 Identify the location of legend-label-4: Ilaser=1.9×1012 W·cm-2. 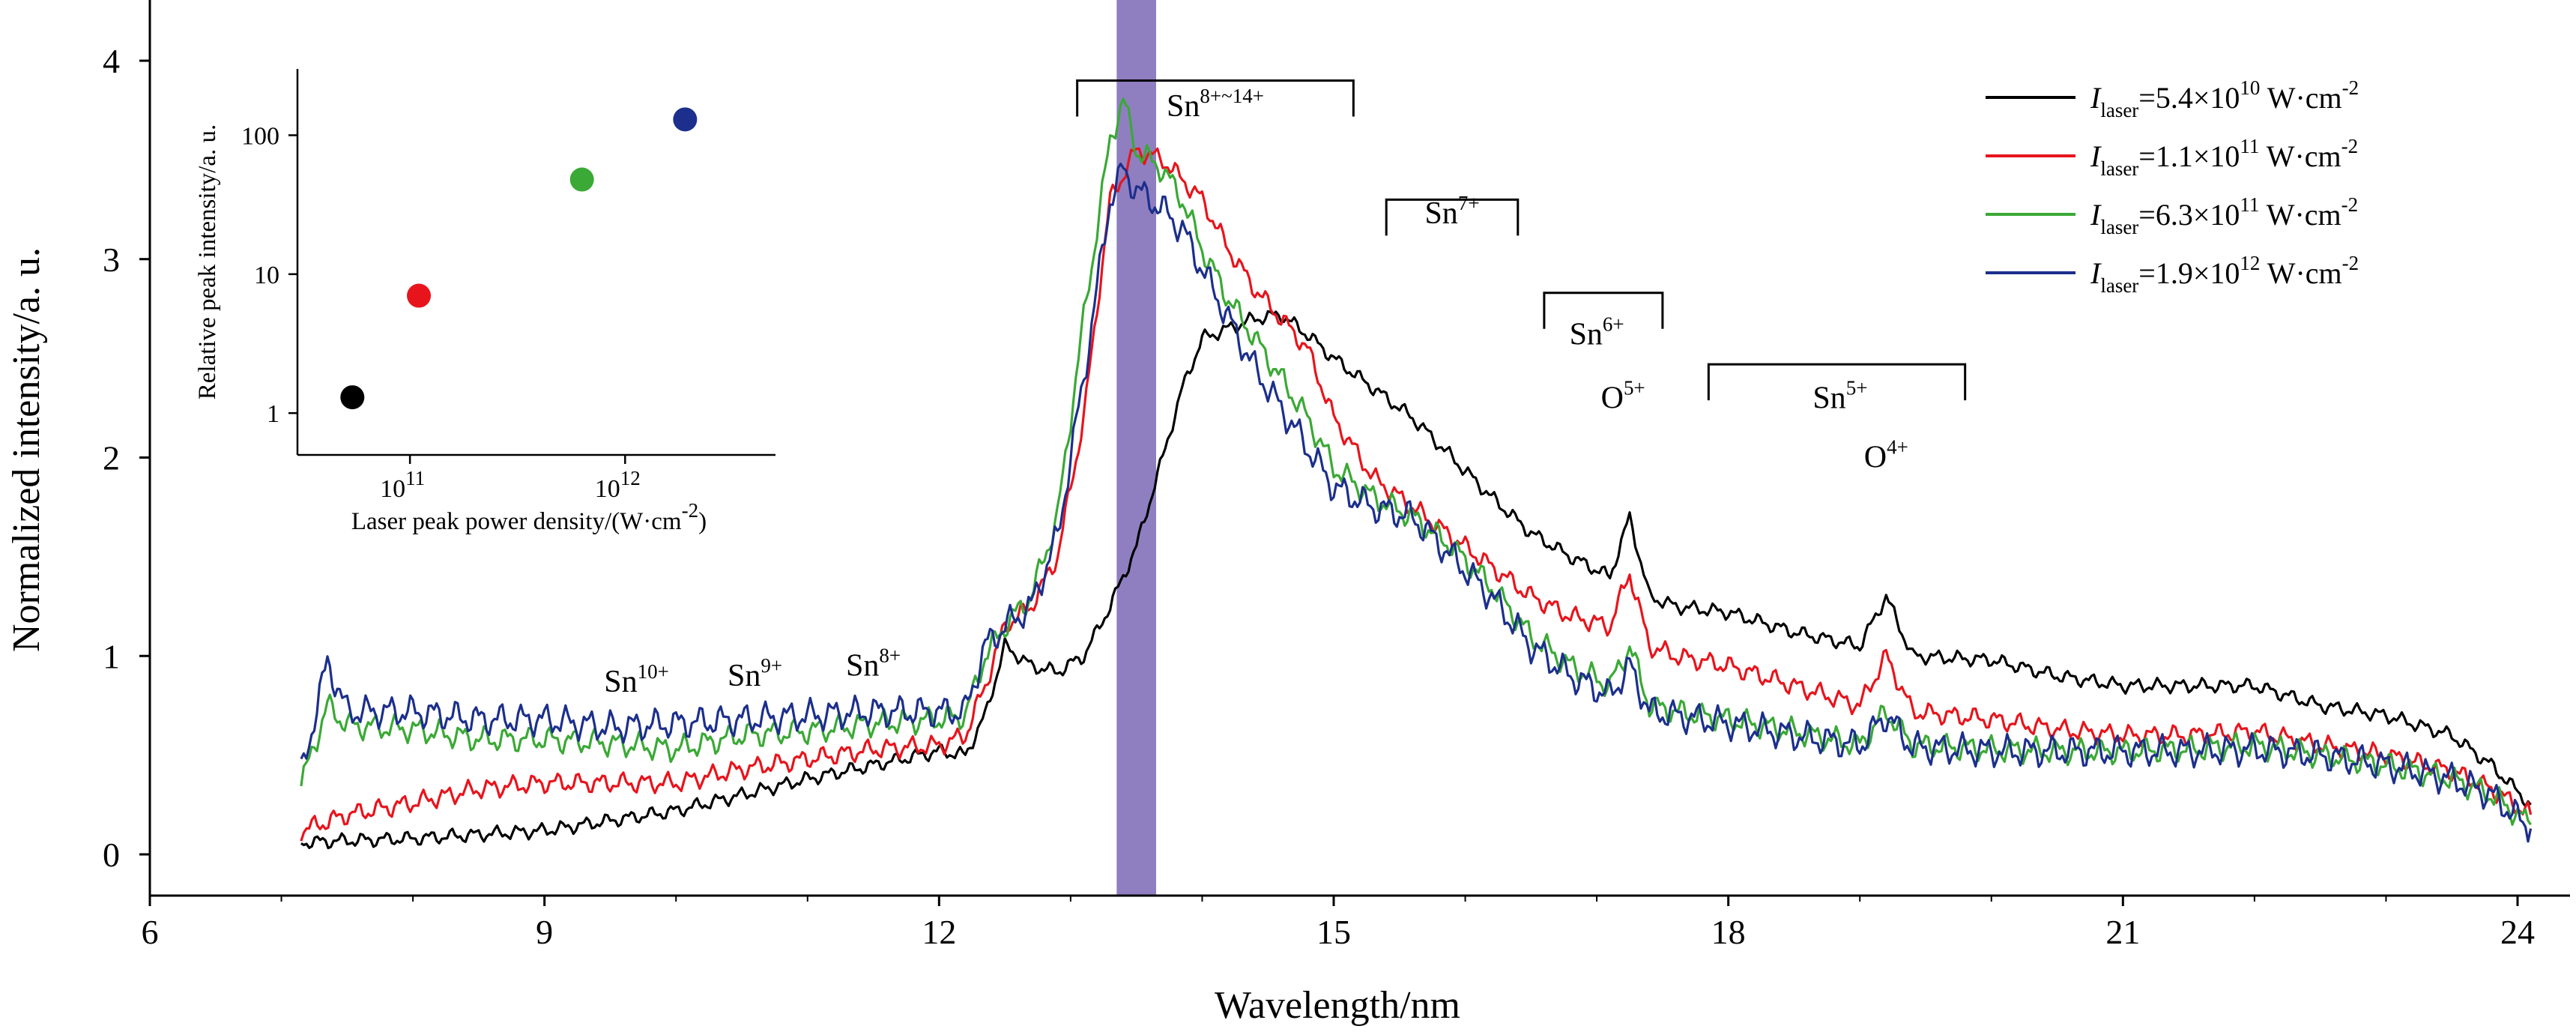
(2224, 274).